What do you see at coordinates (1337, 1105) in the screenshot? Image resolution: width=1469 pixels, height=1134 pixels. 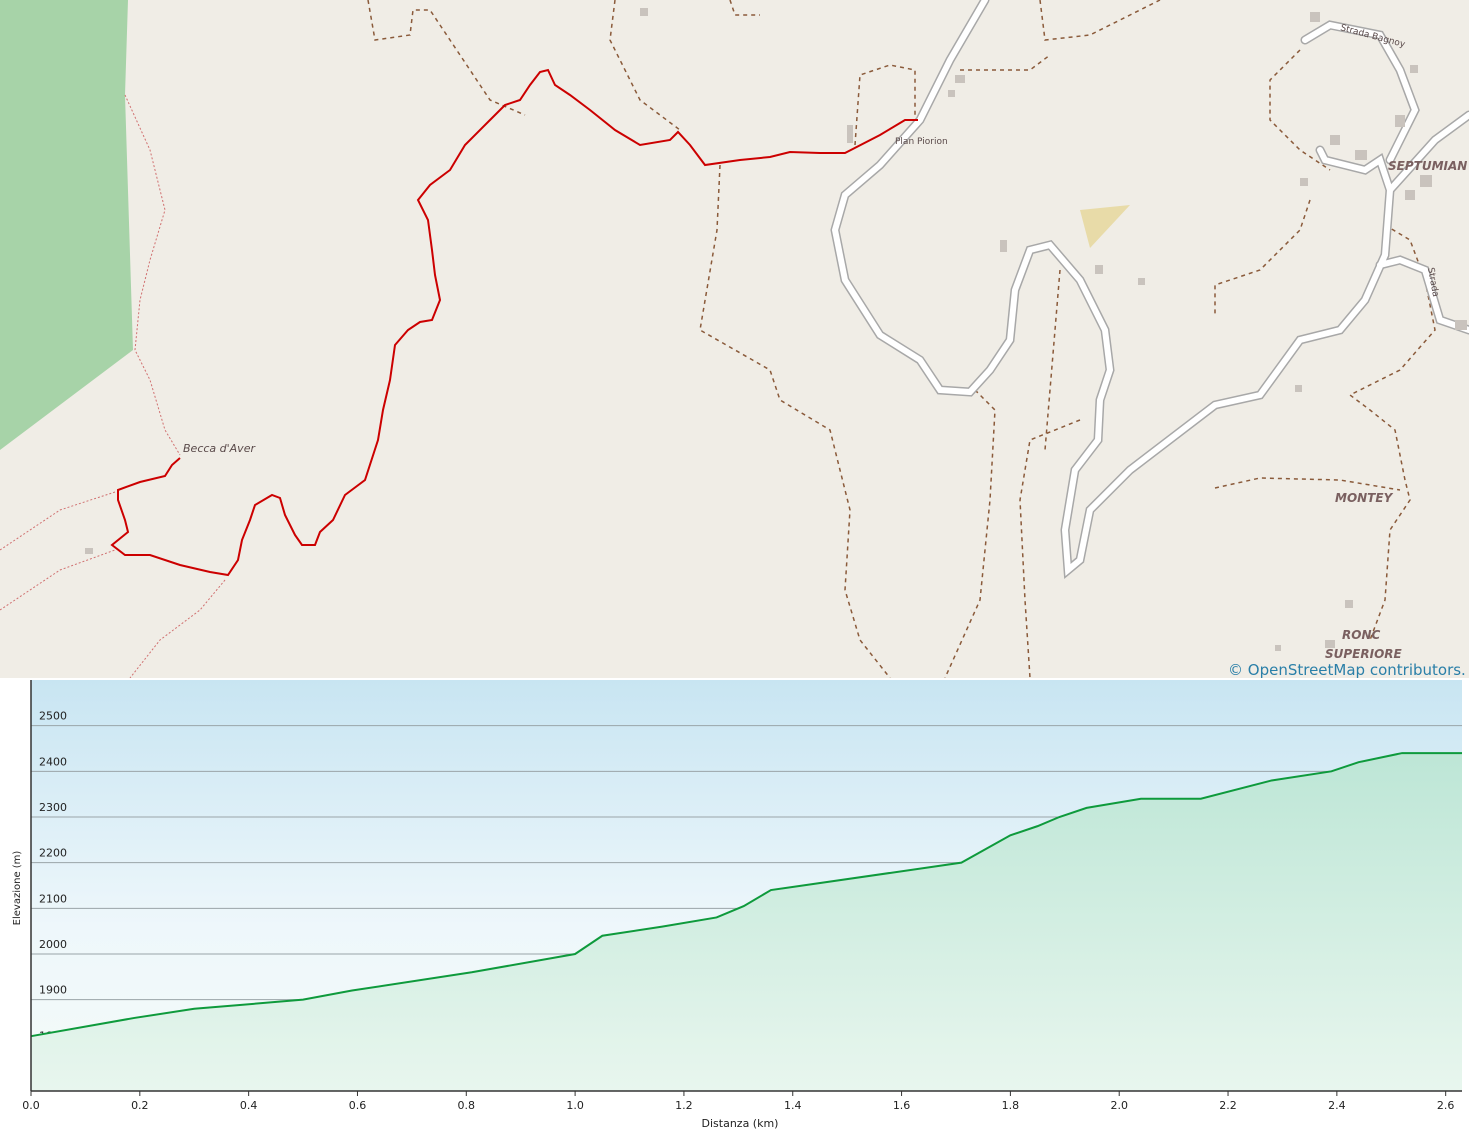 I see `x-tick-label: 2.4` at bounding box center [1337, 1105].